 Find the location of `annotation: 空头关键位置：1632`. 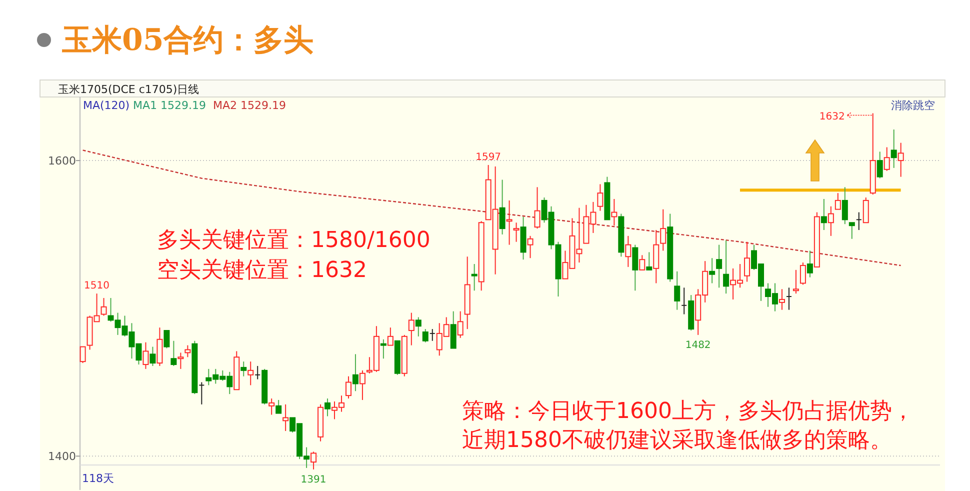

annotation: 空头关键位置：1632 is located at coordinates (262, 270).